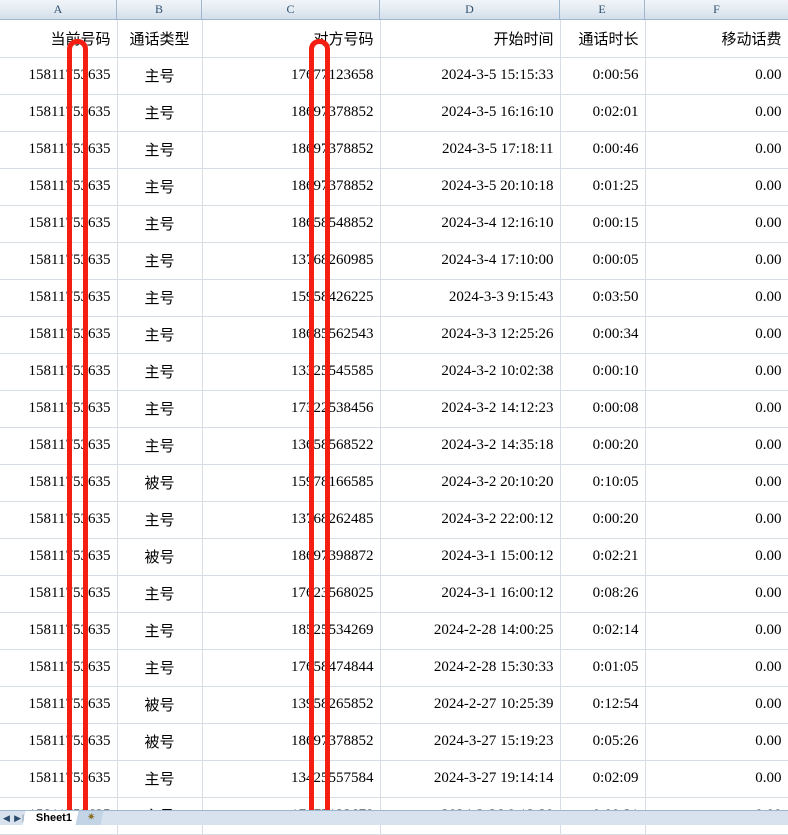 The height and width of the screenshot is (835, 788). I want to click on table-cell: 2024-3-2 22:00:12, so click(470, 520).